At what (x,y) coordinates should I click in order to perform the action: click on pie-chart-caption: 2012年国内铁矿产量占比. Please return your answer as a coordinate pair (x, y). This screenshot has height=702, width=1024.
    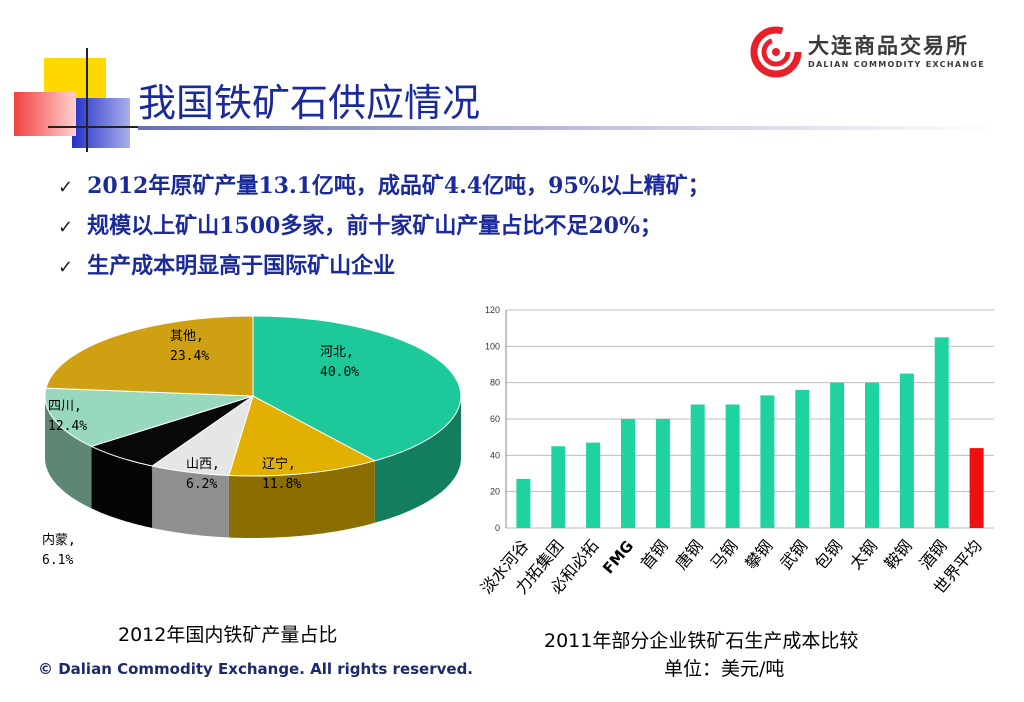
    Looking at the image, I should click on (228, 635).